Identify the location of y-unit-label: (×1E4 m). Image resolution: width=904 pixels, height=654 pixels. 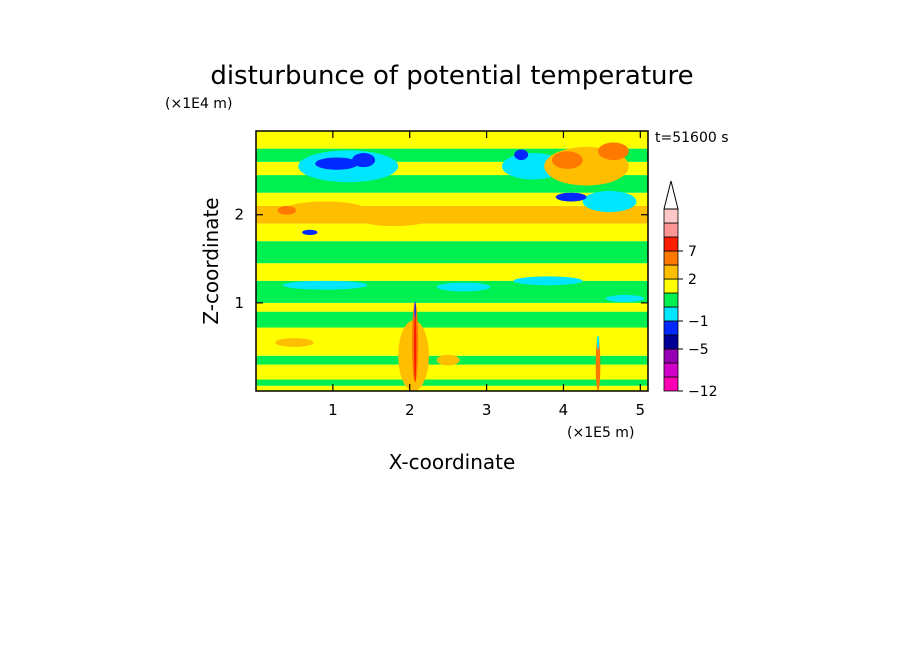
(198, 104).